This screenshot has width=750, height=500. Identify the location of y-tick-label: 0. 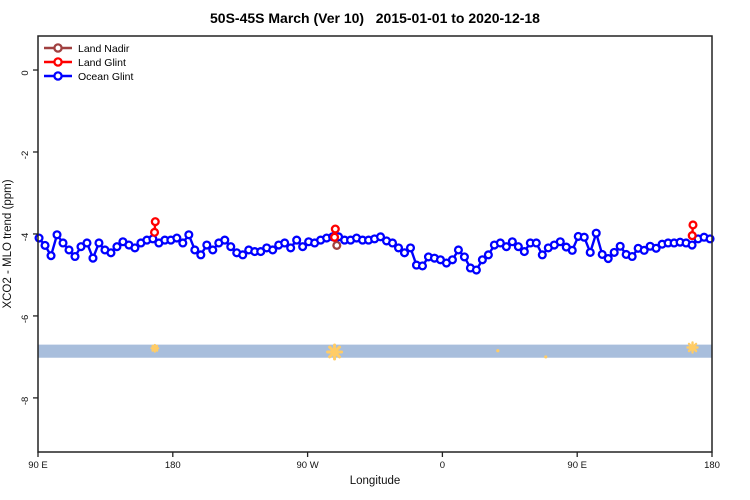
(25, 72).